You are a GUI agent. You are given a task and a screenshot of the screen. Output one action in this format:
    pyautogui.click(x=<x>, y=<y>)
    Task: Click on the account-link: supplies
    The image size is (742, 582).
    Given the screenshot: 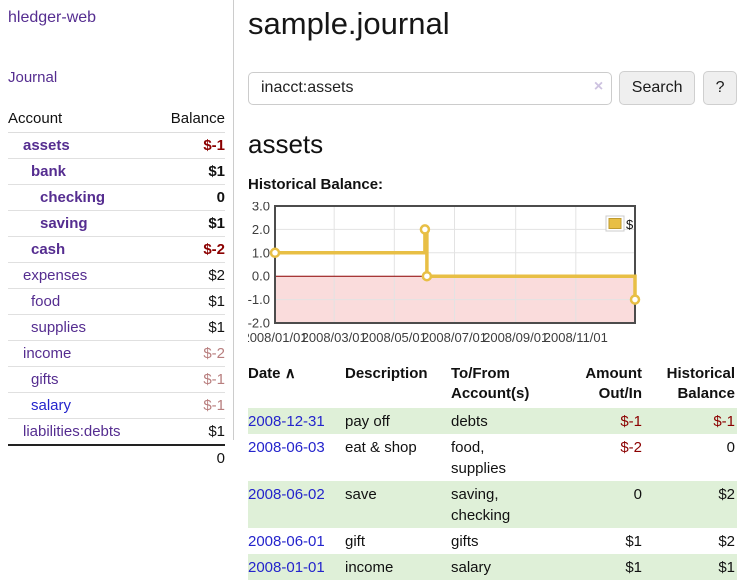 What is the action you would take?
    pyautogui.click(x=59, y=327)
    